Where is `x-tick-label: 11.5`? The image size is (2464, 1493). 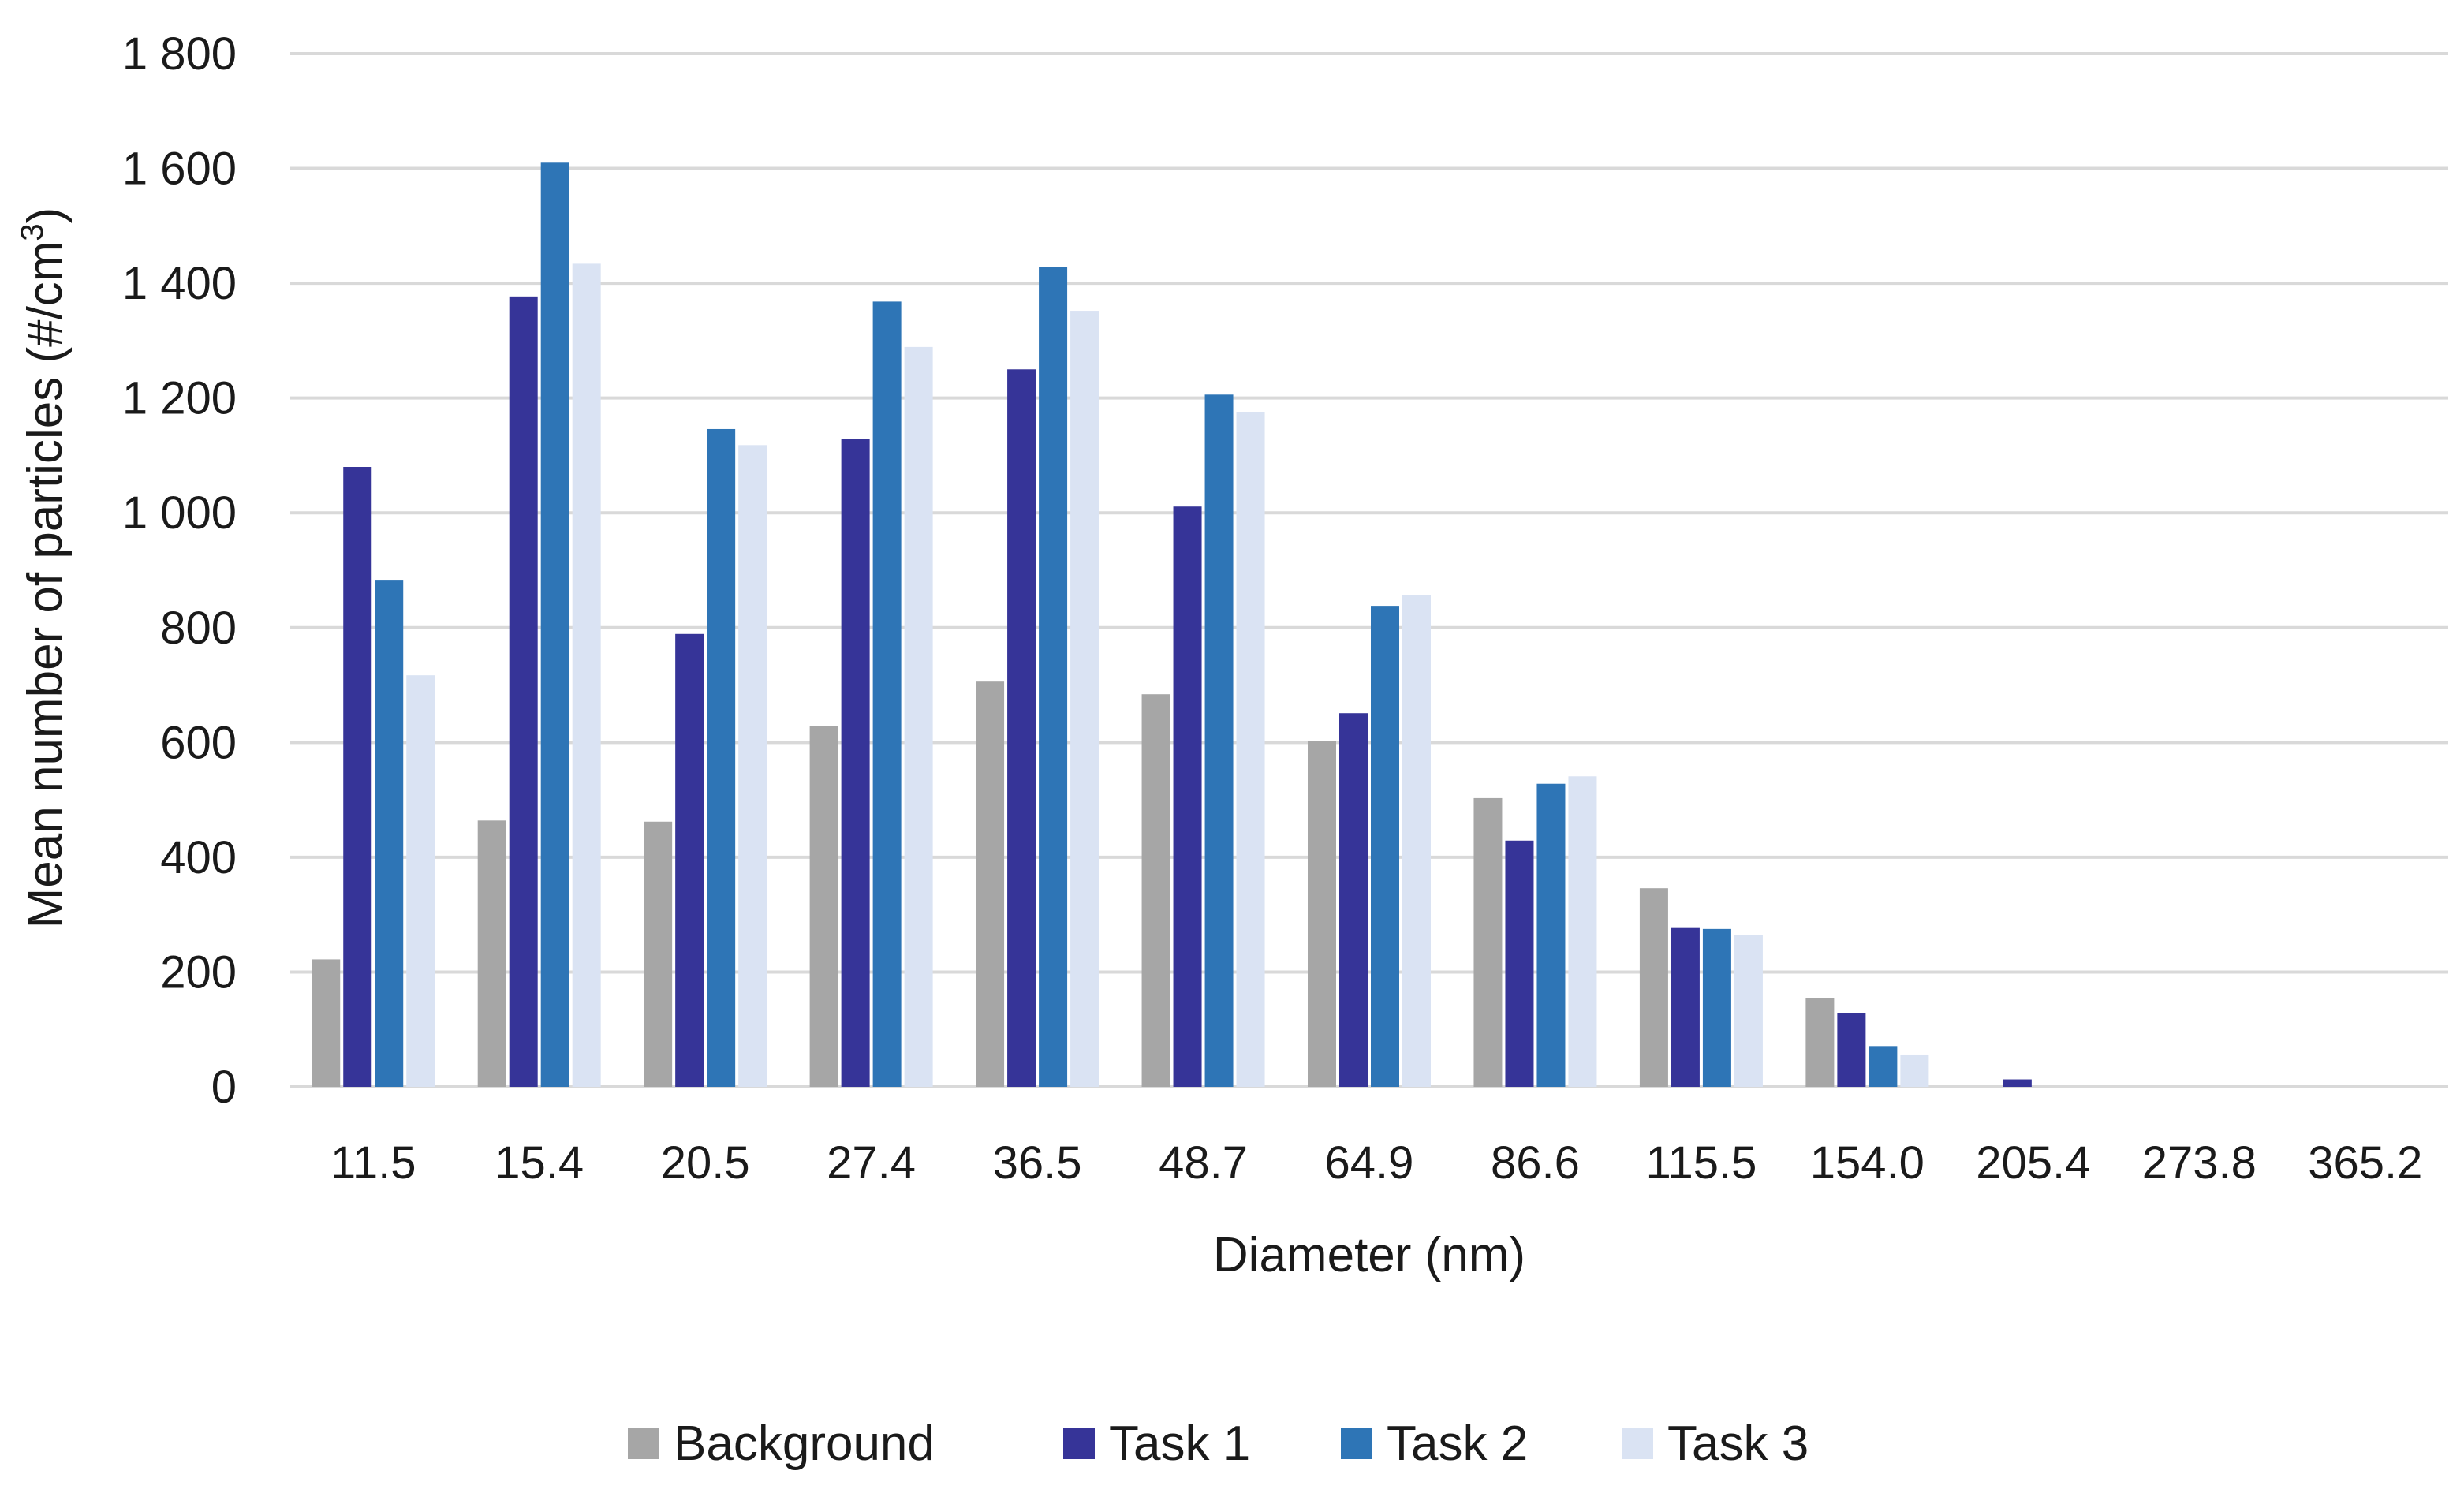 x-tick-label: 11.5 is located at coordinates (373, 1163).